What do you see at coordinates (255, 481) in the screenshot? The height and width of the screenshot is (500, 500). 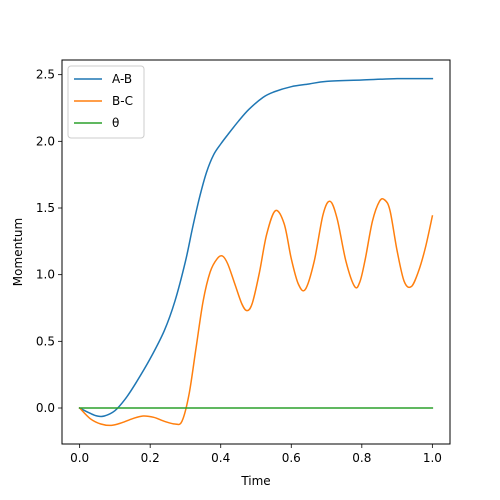 I see `x-axis-label: Time` at bounding box center [255, 481].